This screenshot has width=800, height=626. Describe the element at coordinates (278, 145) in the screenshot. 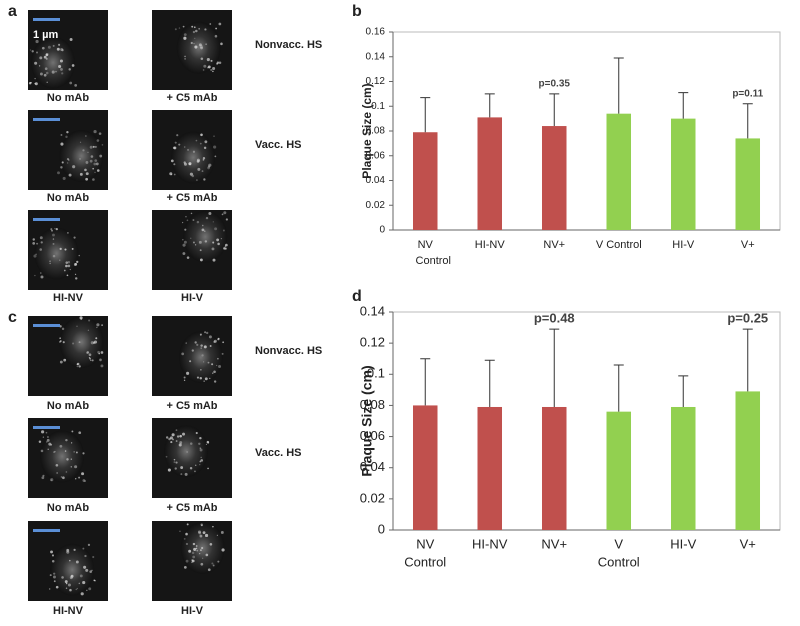

I see `group-label: Vacc. HS` at that location.